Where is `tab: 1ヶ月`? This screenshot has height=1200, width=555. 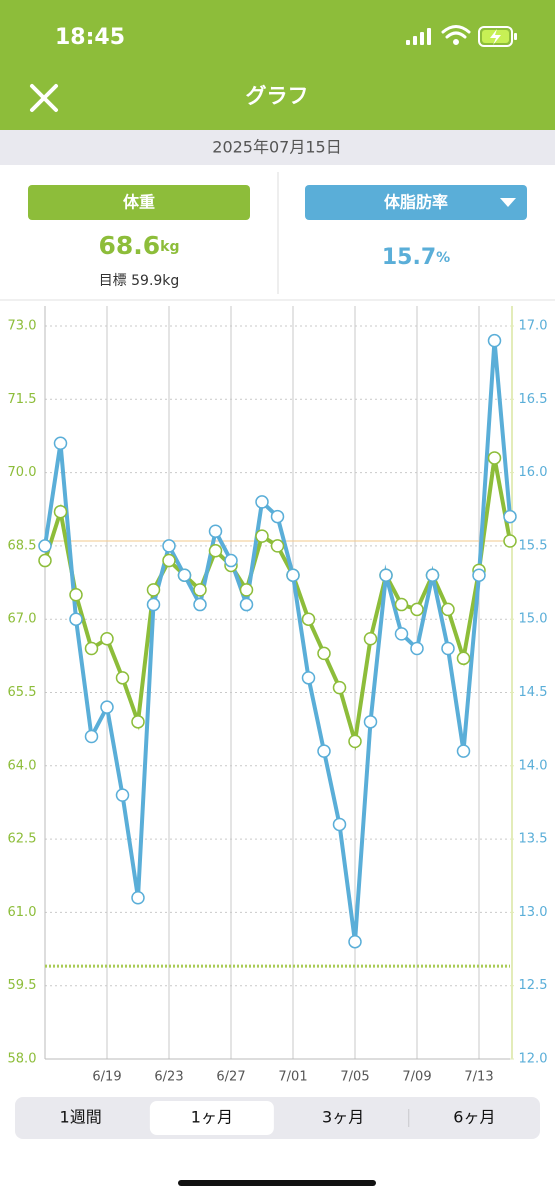
tab: 1ヶ月 is located at coordinates (211, 1118).